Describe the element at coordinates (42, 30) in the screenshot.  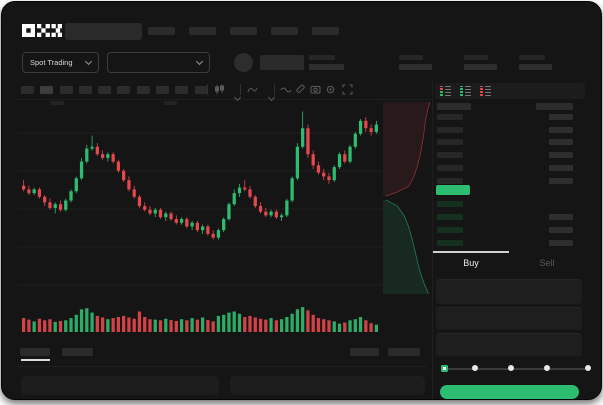
I see `okx-logo` at that location.